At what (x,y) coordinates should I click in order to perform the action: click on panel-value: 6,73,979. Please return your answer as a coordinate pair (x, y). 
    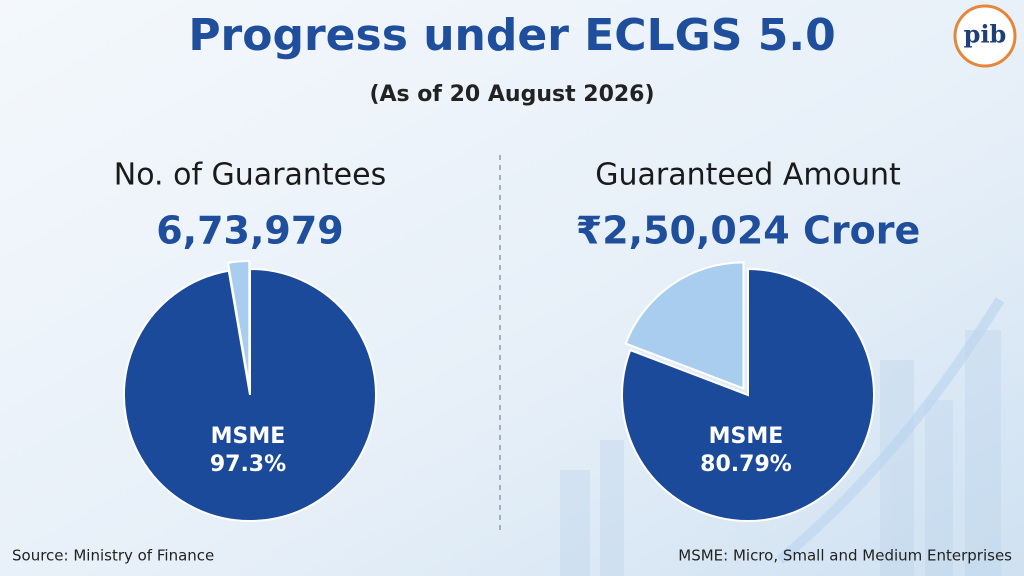
    Looking at the image, I should click on (250, 231).